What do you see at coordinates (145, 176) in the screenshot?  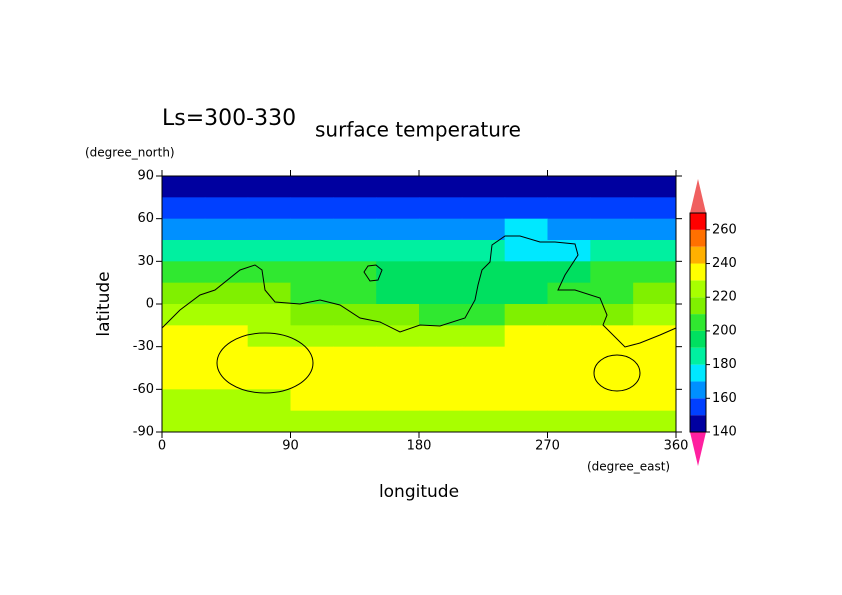 I see `y-tick-label: 90` at bounding box center [145, 176].